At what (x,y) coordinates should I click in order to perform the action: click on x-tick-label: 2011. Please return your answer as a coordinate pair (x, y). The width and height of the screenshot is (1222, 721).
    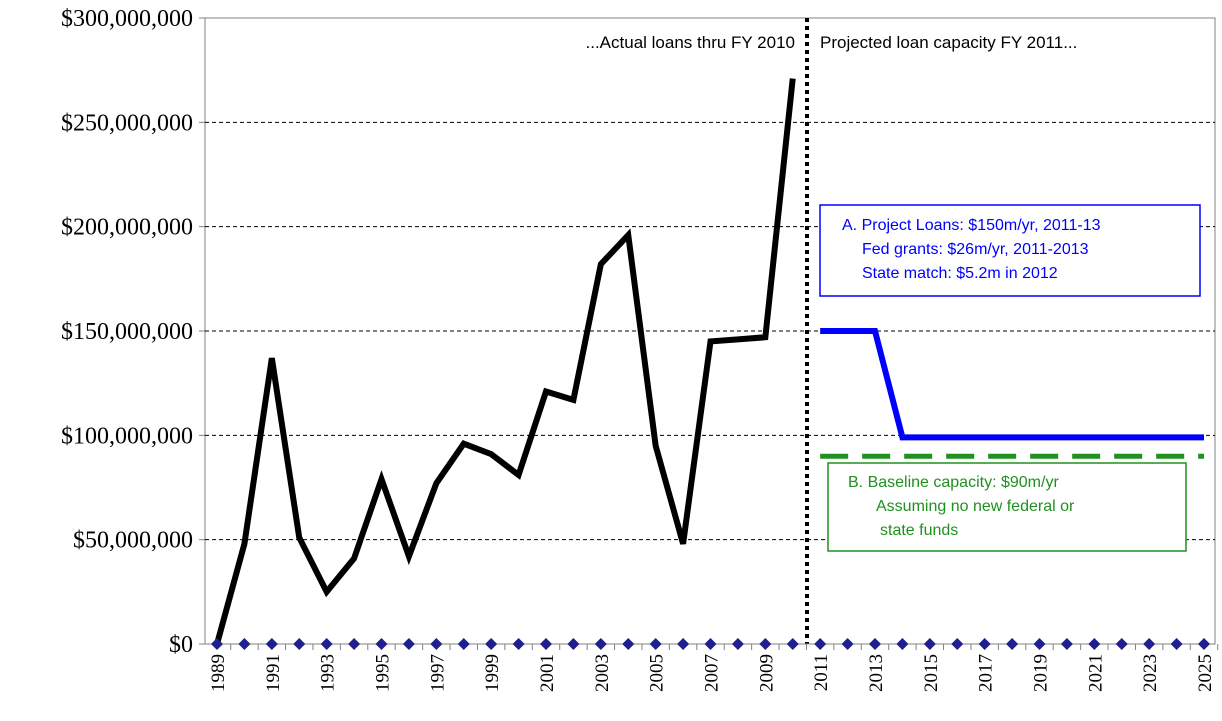
    Looking at the image, I should click on (821, 672).